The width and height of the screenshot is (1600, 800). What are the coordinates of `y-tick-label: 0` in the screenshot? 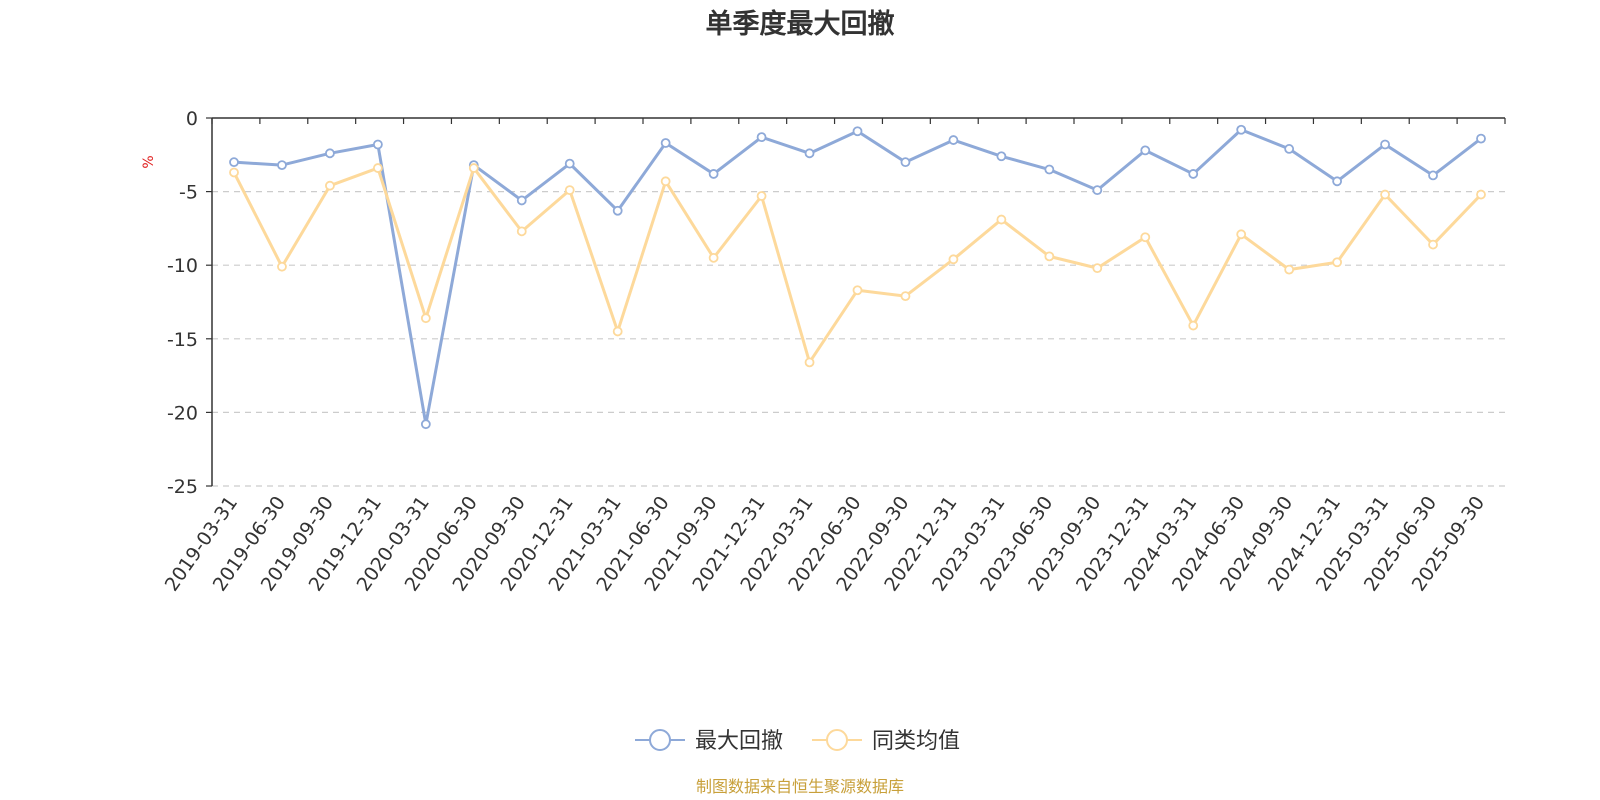 It's located at (192, 119).